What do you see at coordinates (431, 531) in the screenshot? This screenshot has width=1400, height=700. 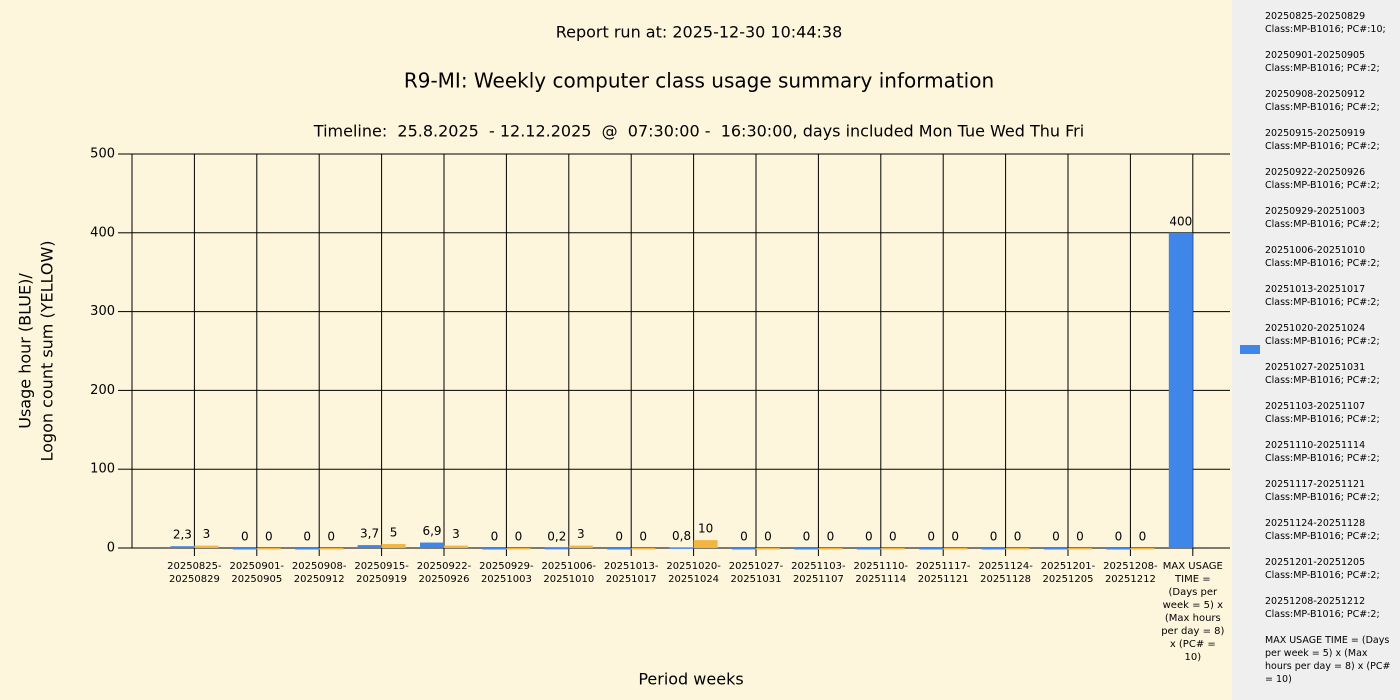 I see `value-label: 6,9` at bounding box center [431, 531].